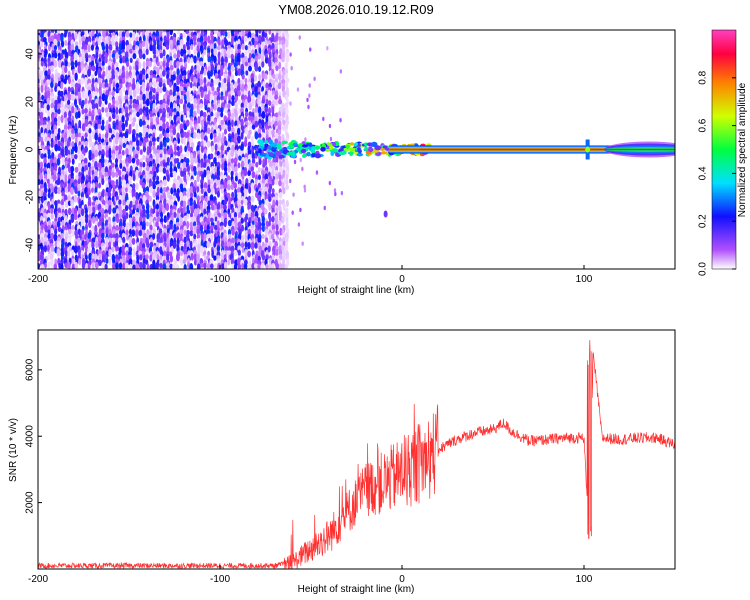 The height and width of the screenshot is (600, 750). I want to click on y-tick-label: 40, so click(30, 54).